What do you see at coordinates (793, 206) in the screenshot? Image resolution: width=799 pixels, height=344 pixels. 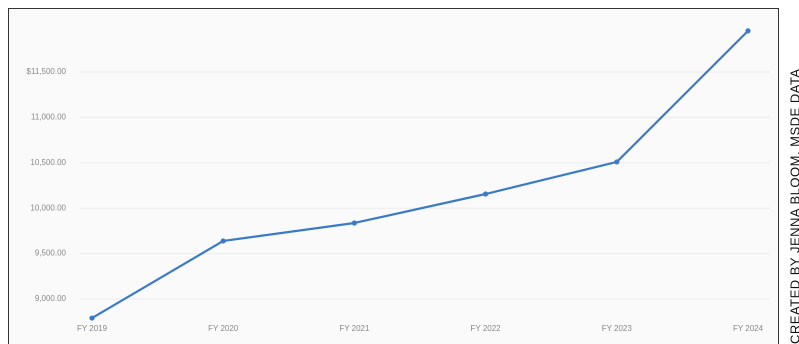 I see `credit: CREATED BY JENNA BLOOM, MSDE DATA` at bounding box center [793, 206].